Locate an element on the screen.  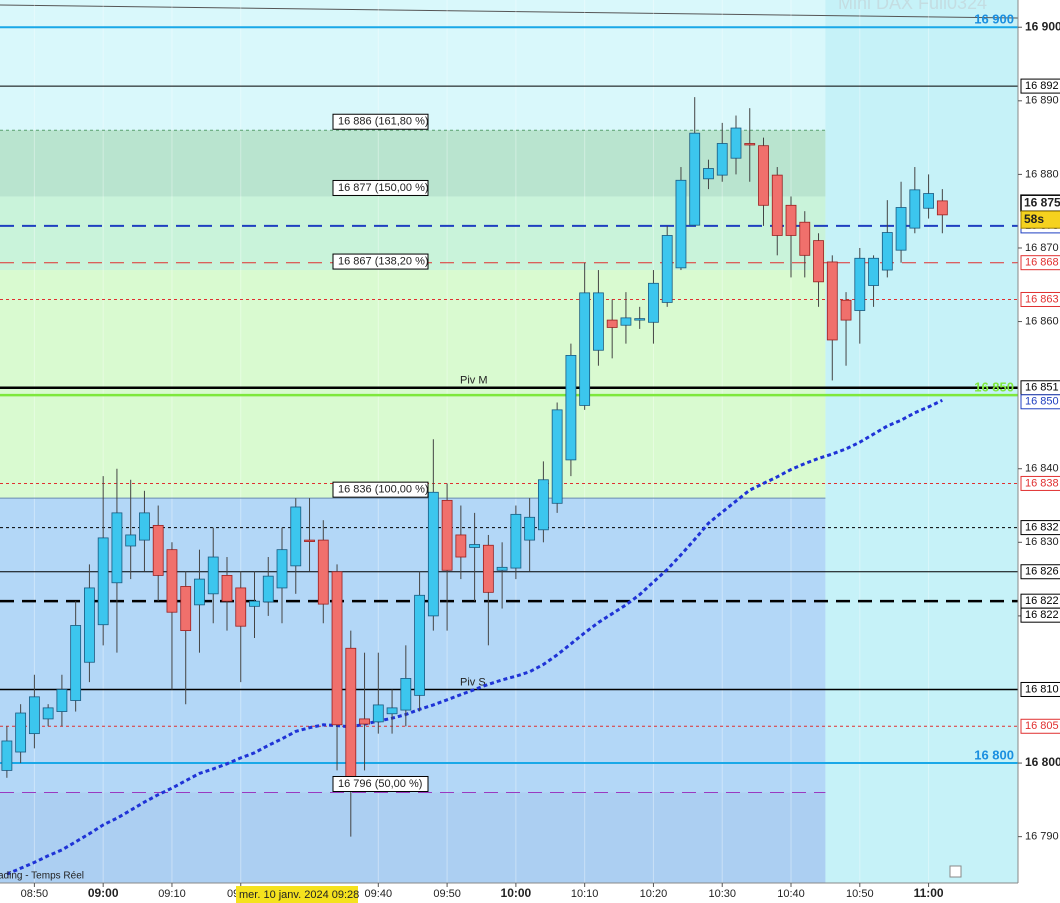
x-tick-label: 11:00 is located at coordinates (929, 893).